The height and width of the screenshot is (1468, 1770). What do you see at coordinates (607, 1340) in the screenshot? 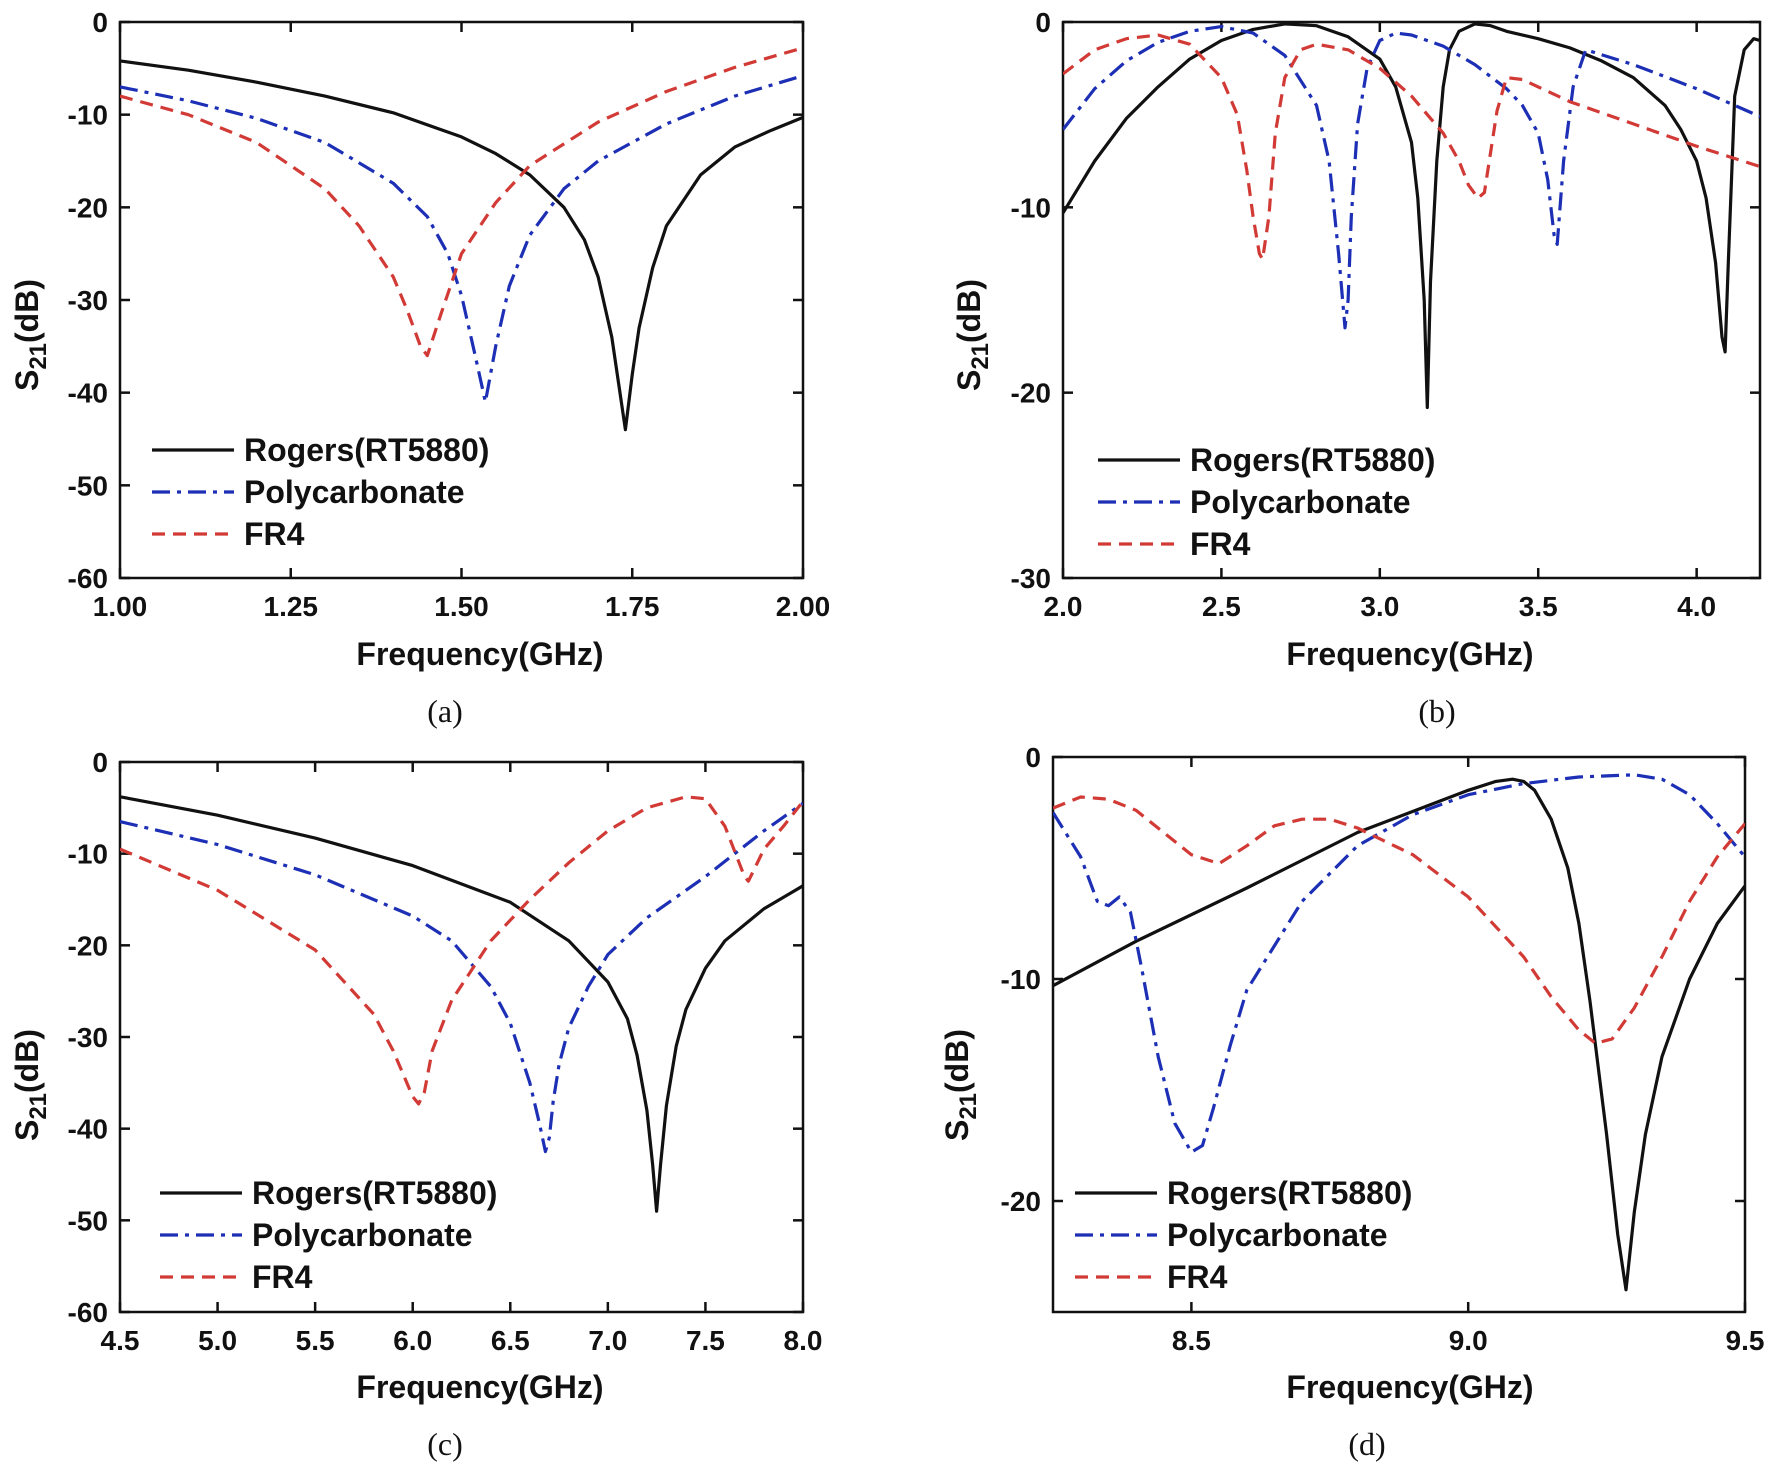
I see `x-tick-label: 7.0` at bounding box center [607, 1340].